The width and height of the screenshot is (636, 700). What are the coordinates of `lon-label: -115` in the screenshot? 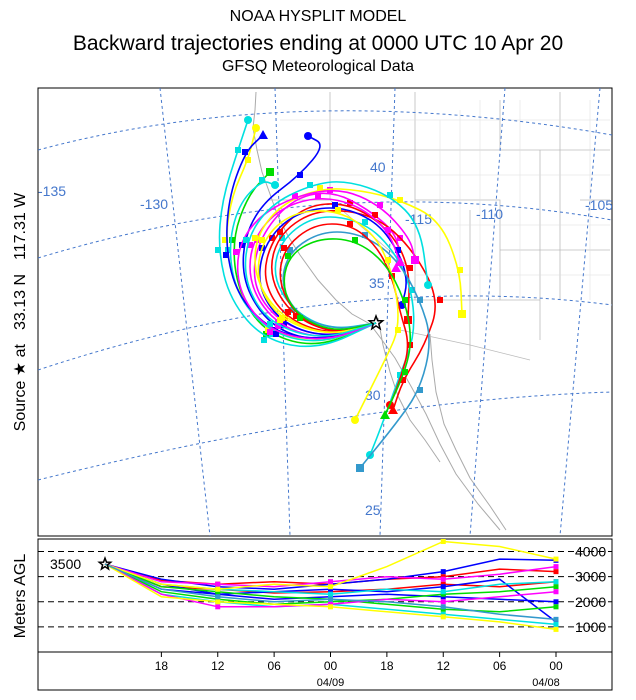 It's located at (418, 219).